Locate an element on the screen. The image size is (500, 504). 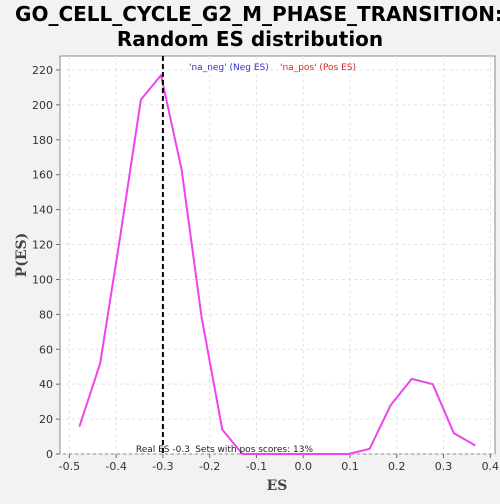
x-tick-label: -0.5 is located at coordinates (69, 466).